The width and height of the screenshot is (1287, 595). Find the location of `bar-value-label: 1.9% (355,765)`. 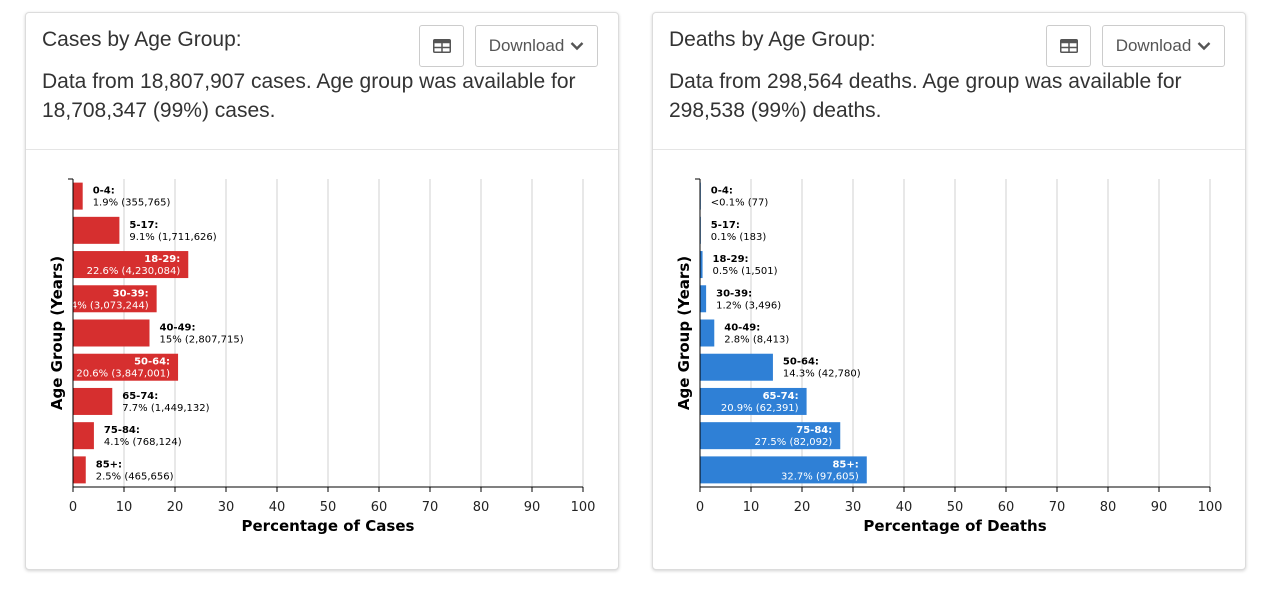

bar-value-label: 1.9% (355,765) is located at coordinates (132, 203).